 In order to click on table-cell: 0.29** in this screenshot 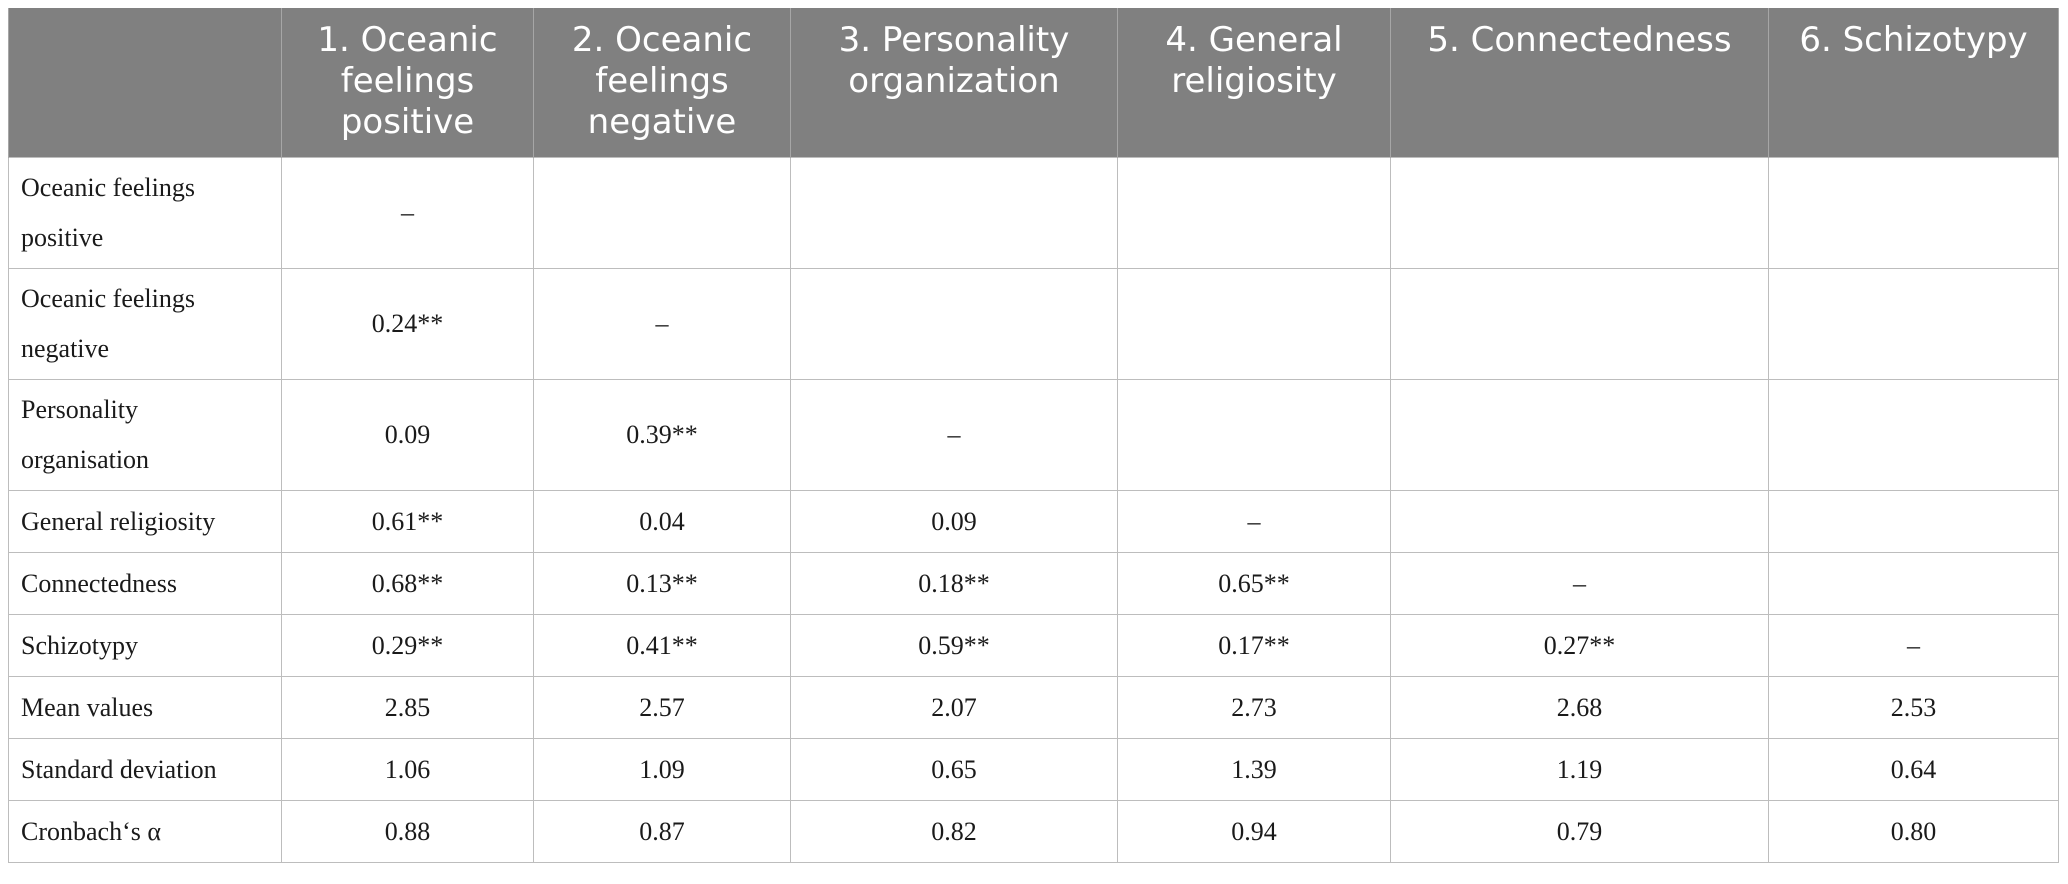, I will do `click(407, 645)`.